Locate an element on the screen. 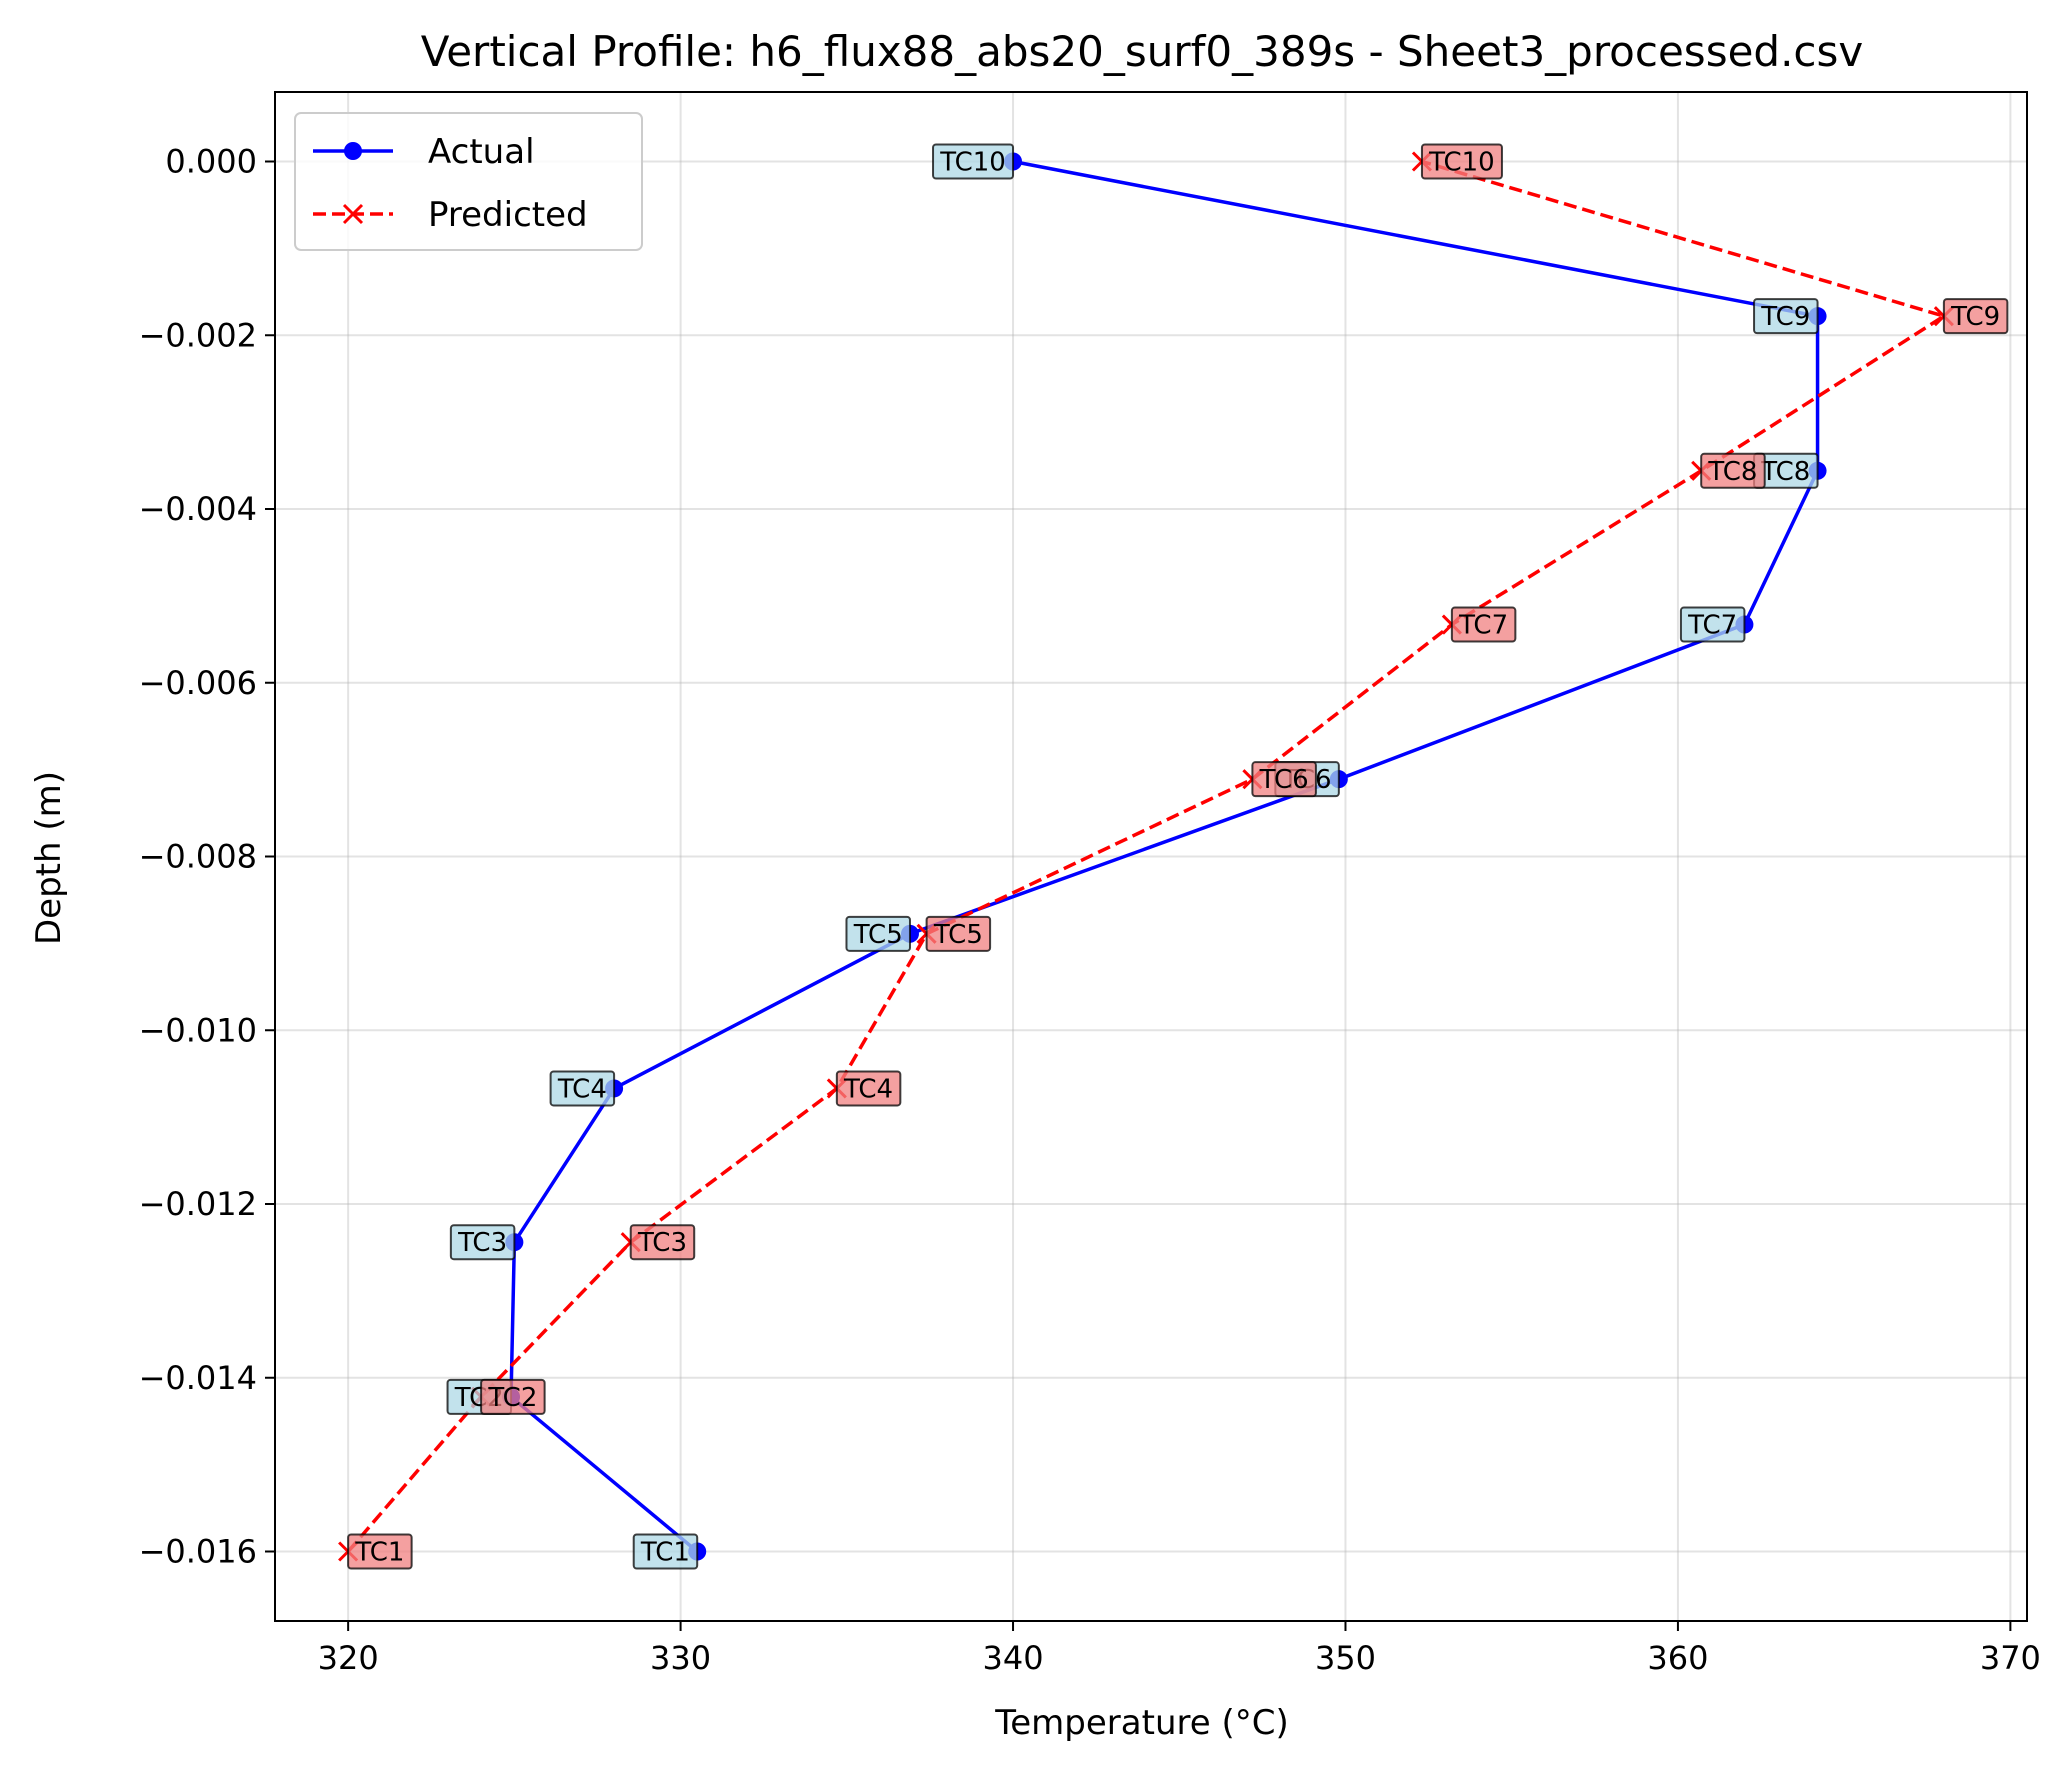  predicted-point-label: TC10 is located at coordinates (1461, 161).